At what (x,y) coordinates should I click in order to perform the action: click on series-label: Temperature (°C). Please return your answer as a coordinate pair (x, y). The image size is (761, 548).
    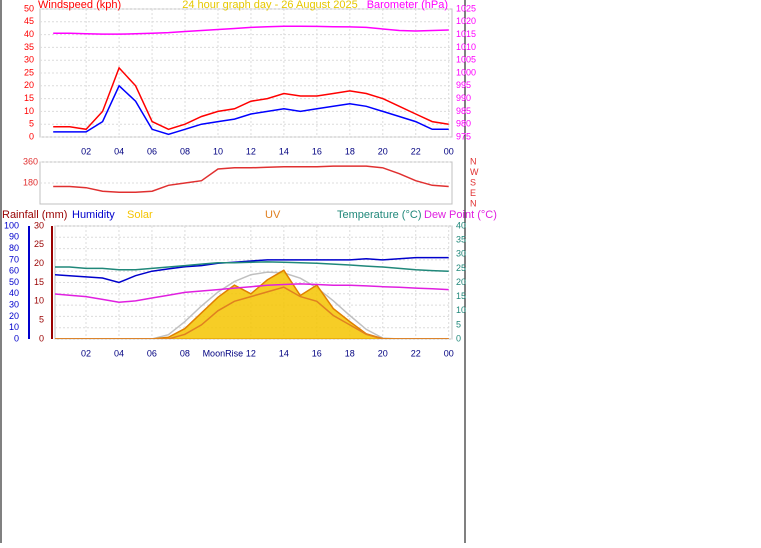
    Looking at the image, I should click on (379, 215).